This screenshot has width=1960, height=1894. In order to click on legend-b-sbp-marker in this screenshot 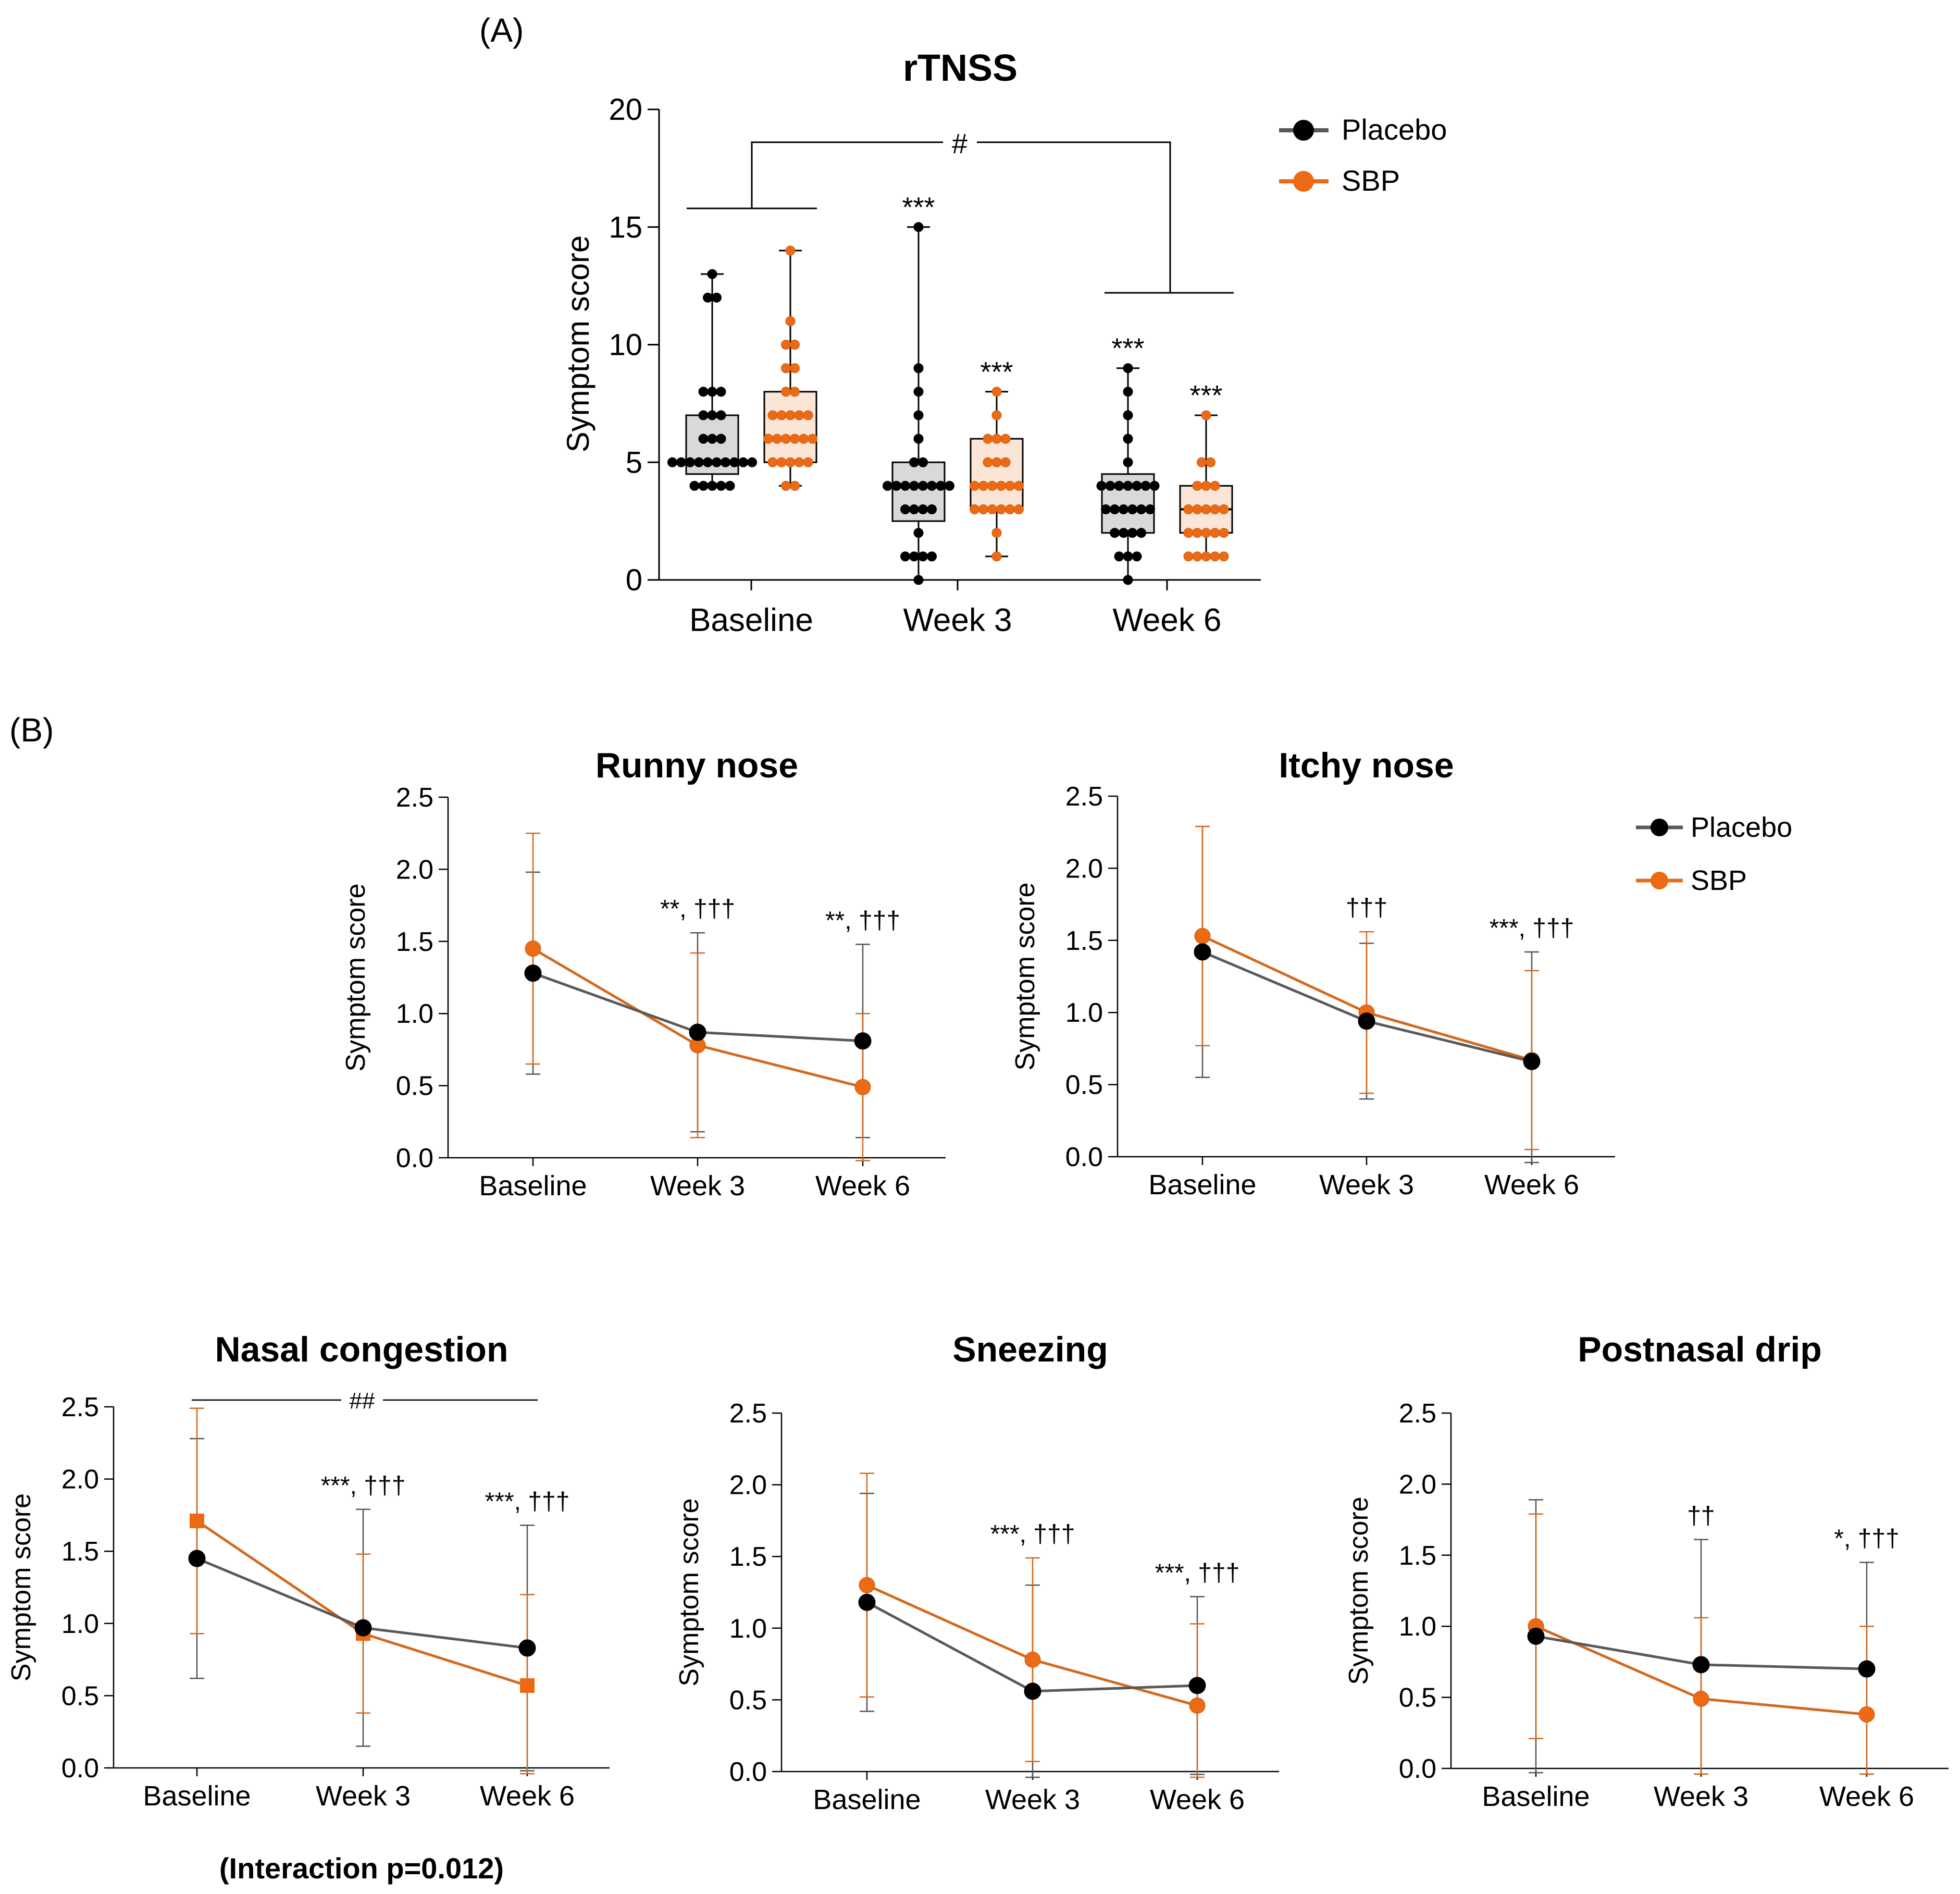, I will do `click(1660, 881)`.